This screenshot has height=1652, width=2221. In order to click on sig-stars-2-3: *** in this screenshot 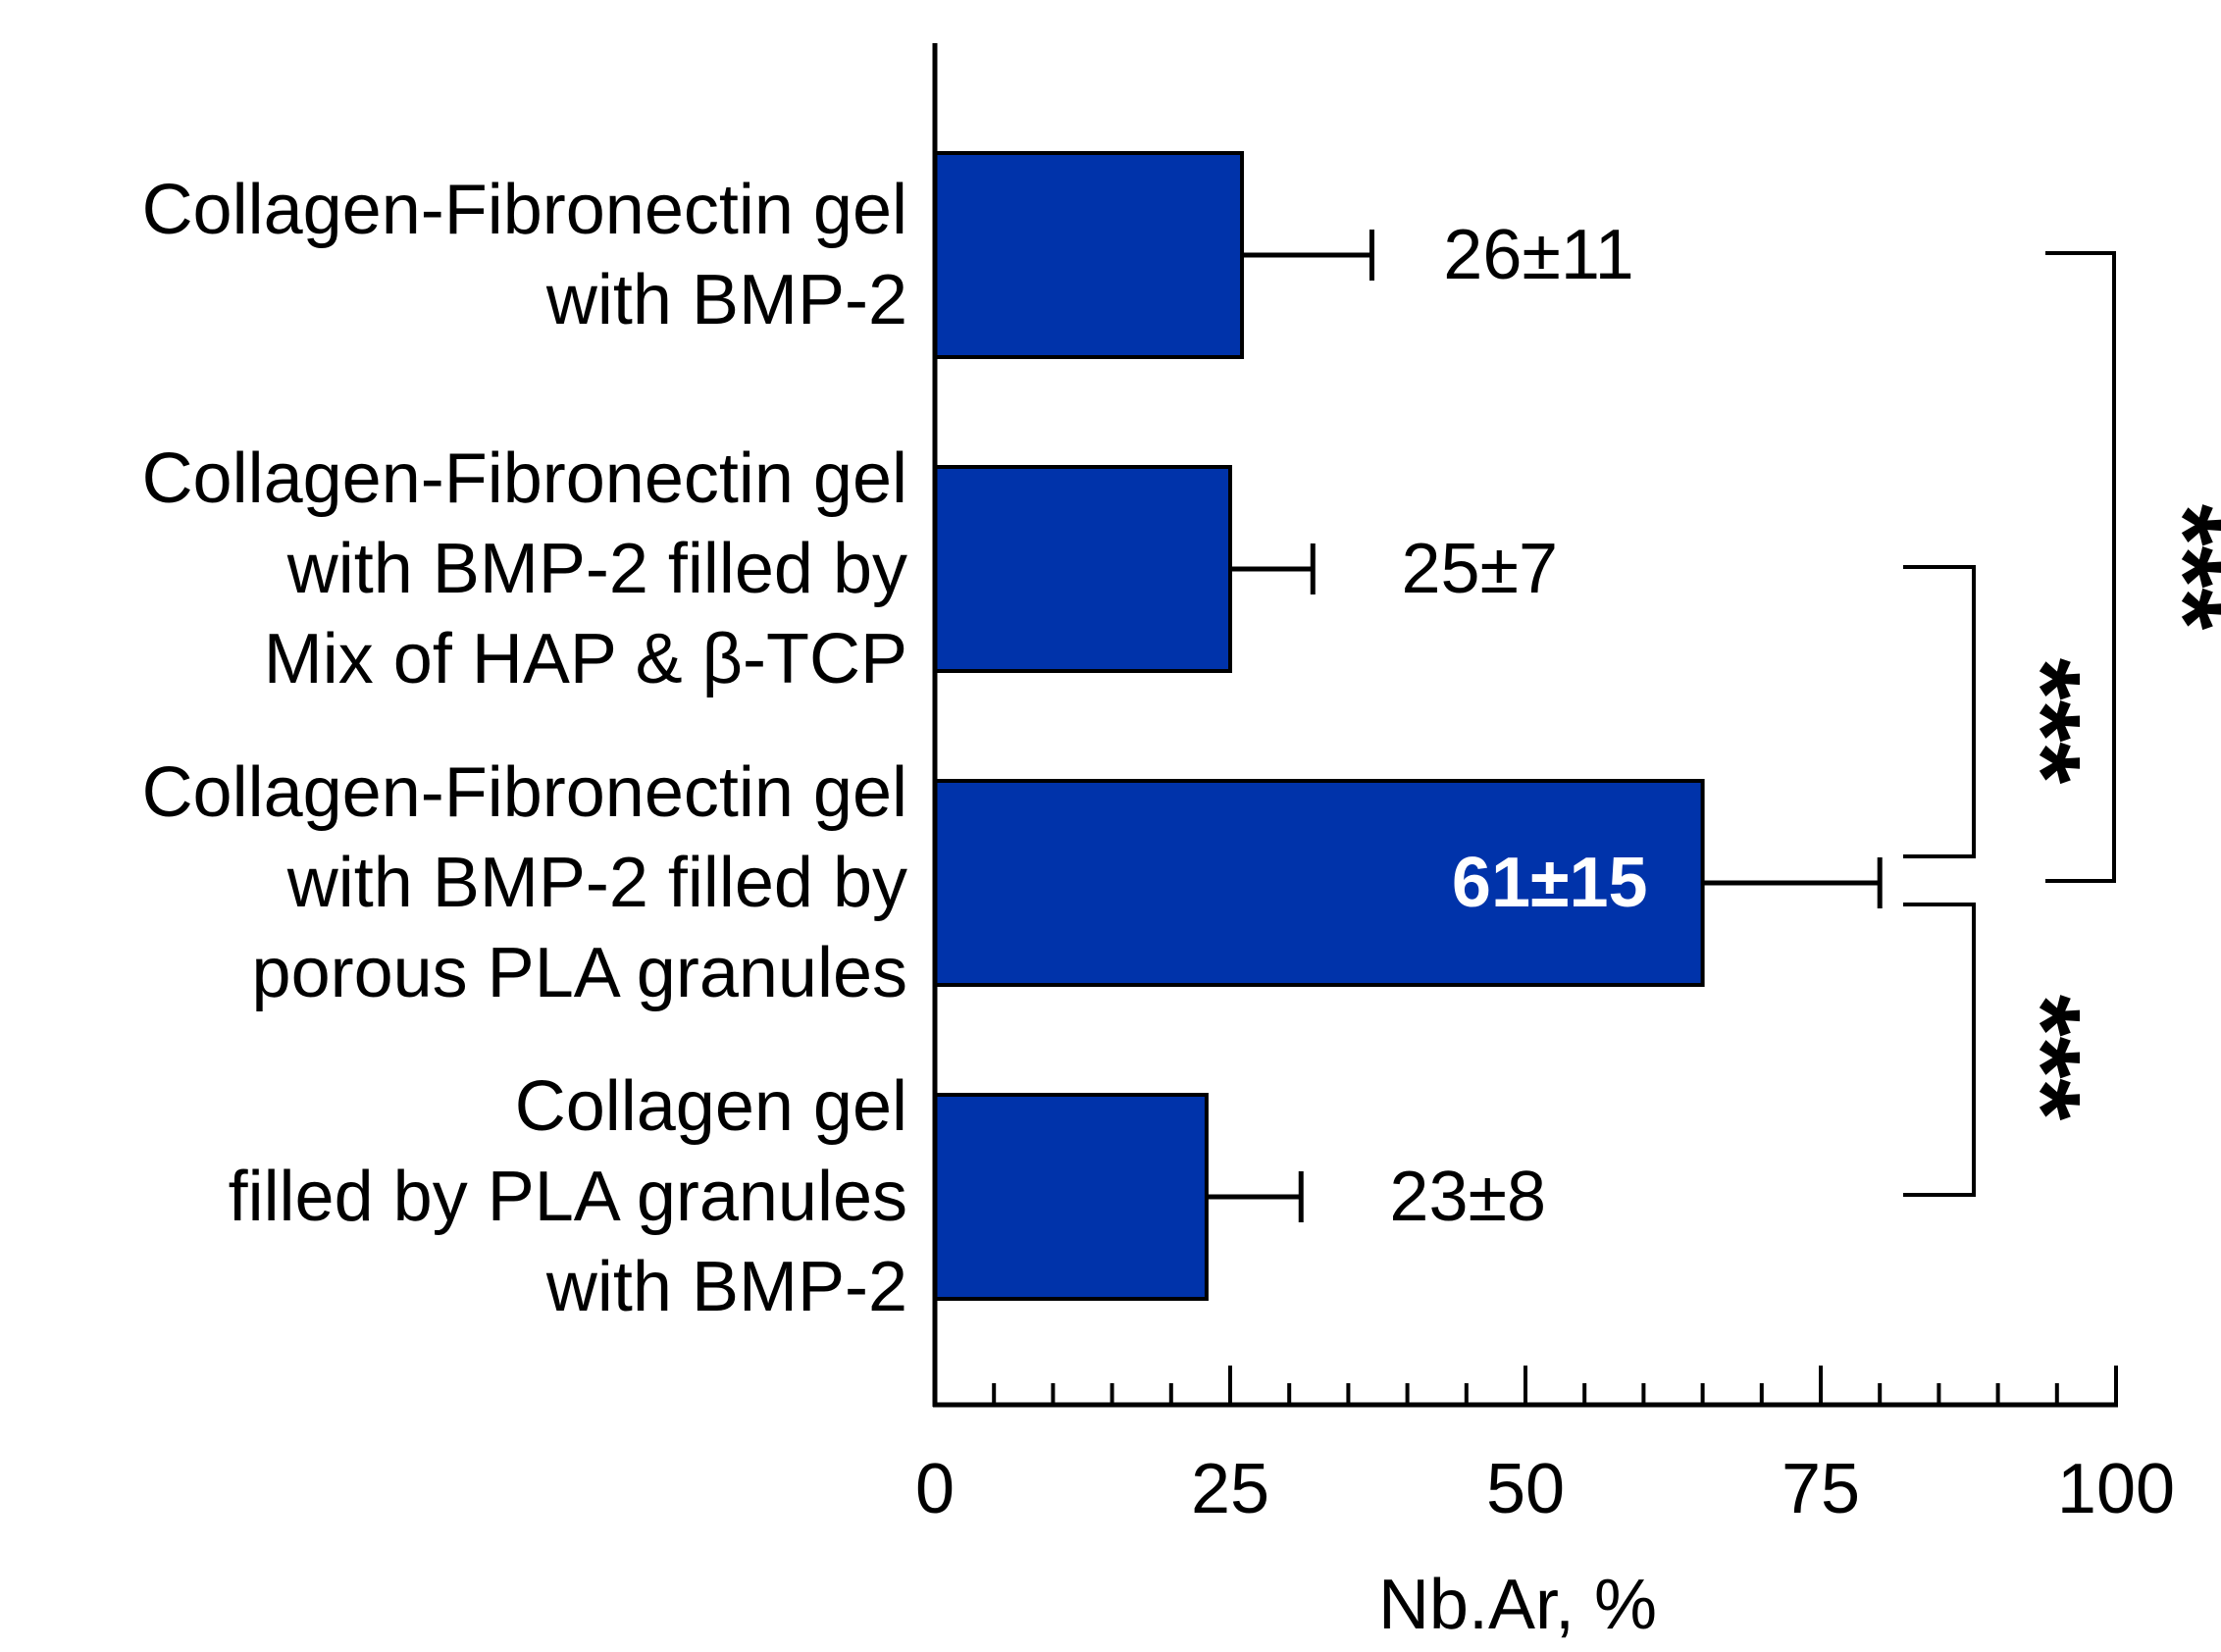, I will do `click(2042, 1058)`.